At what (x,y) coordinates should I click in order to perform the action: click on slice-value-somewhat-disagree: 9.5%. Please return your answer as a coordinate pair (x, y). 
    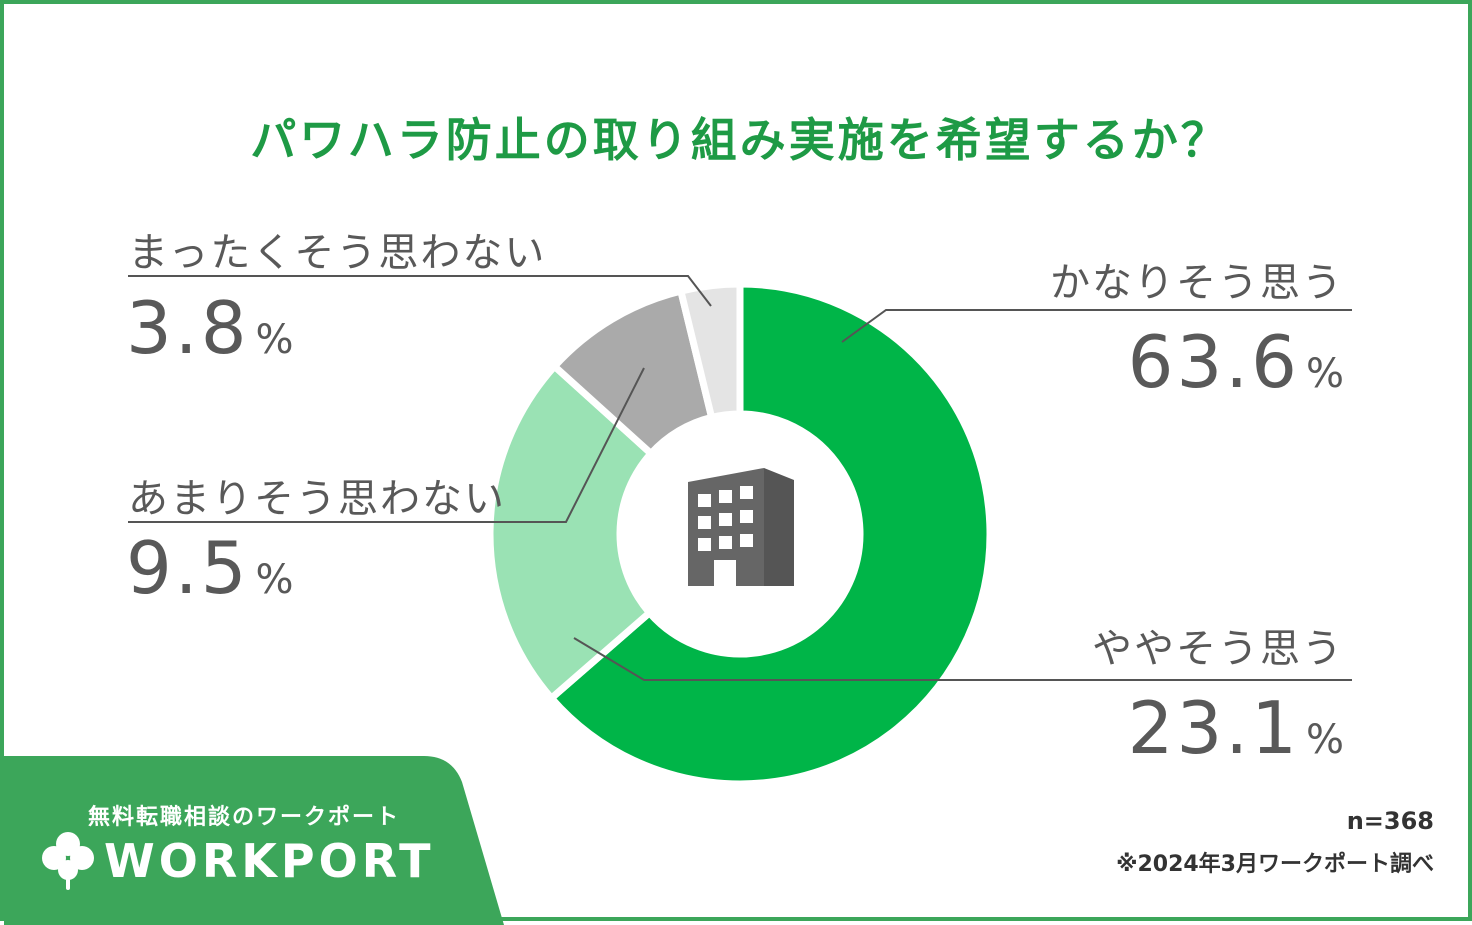
    Looking at the image, I should click on (210, 568).